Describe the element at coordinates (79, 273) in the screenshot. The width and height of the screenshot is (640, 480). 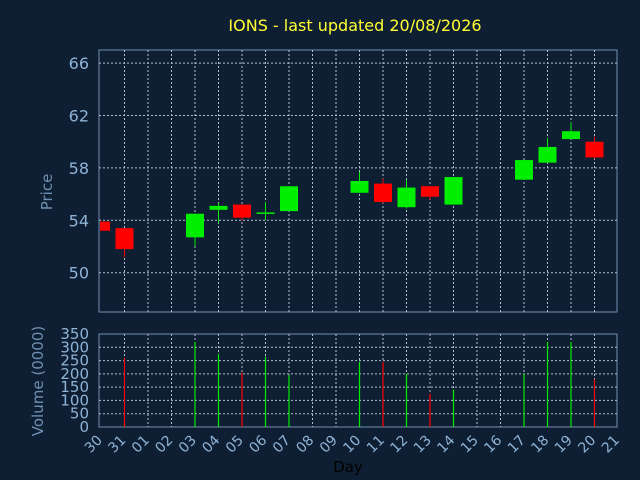
I see `price-y-tick-label: 50` at that location.